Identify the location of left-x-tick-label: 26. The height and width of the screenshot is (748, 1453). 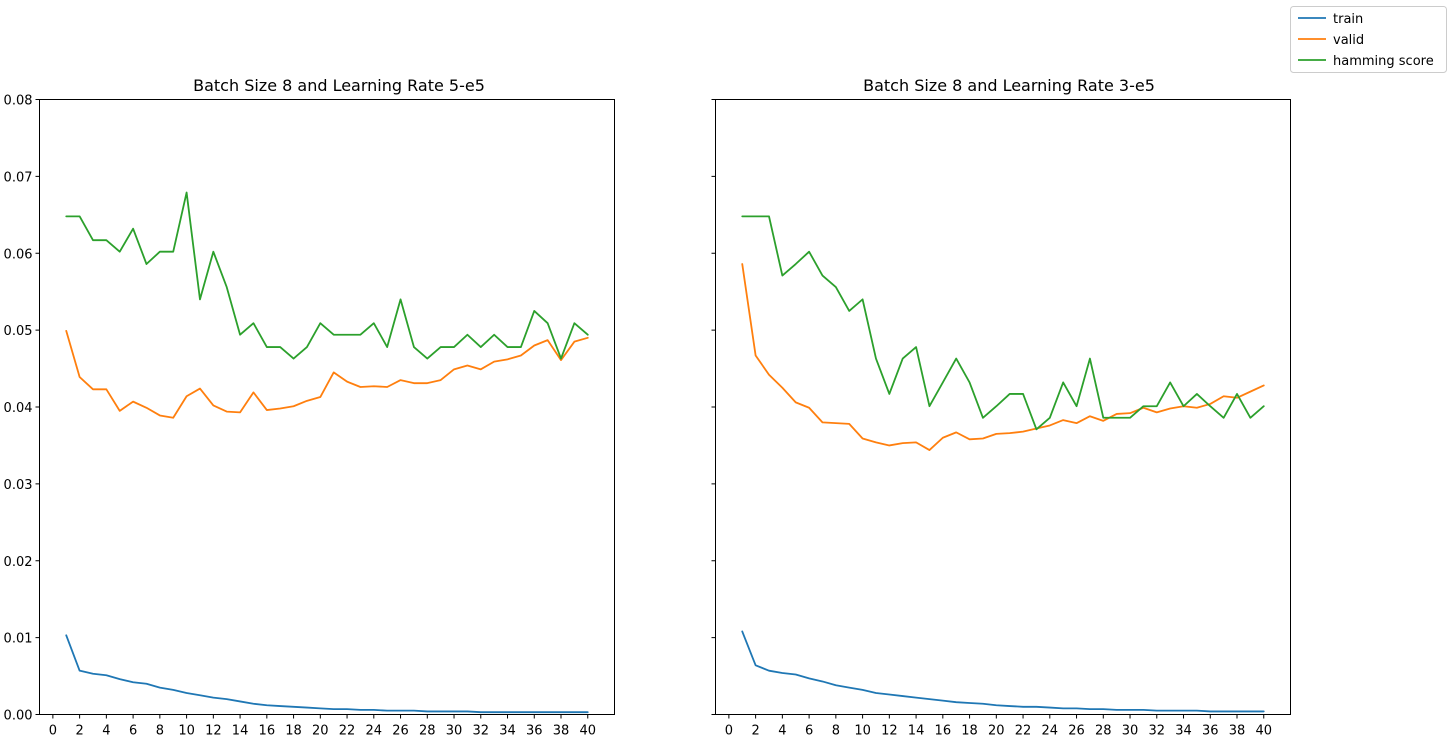
(400, 731).